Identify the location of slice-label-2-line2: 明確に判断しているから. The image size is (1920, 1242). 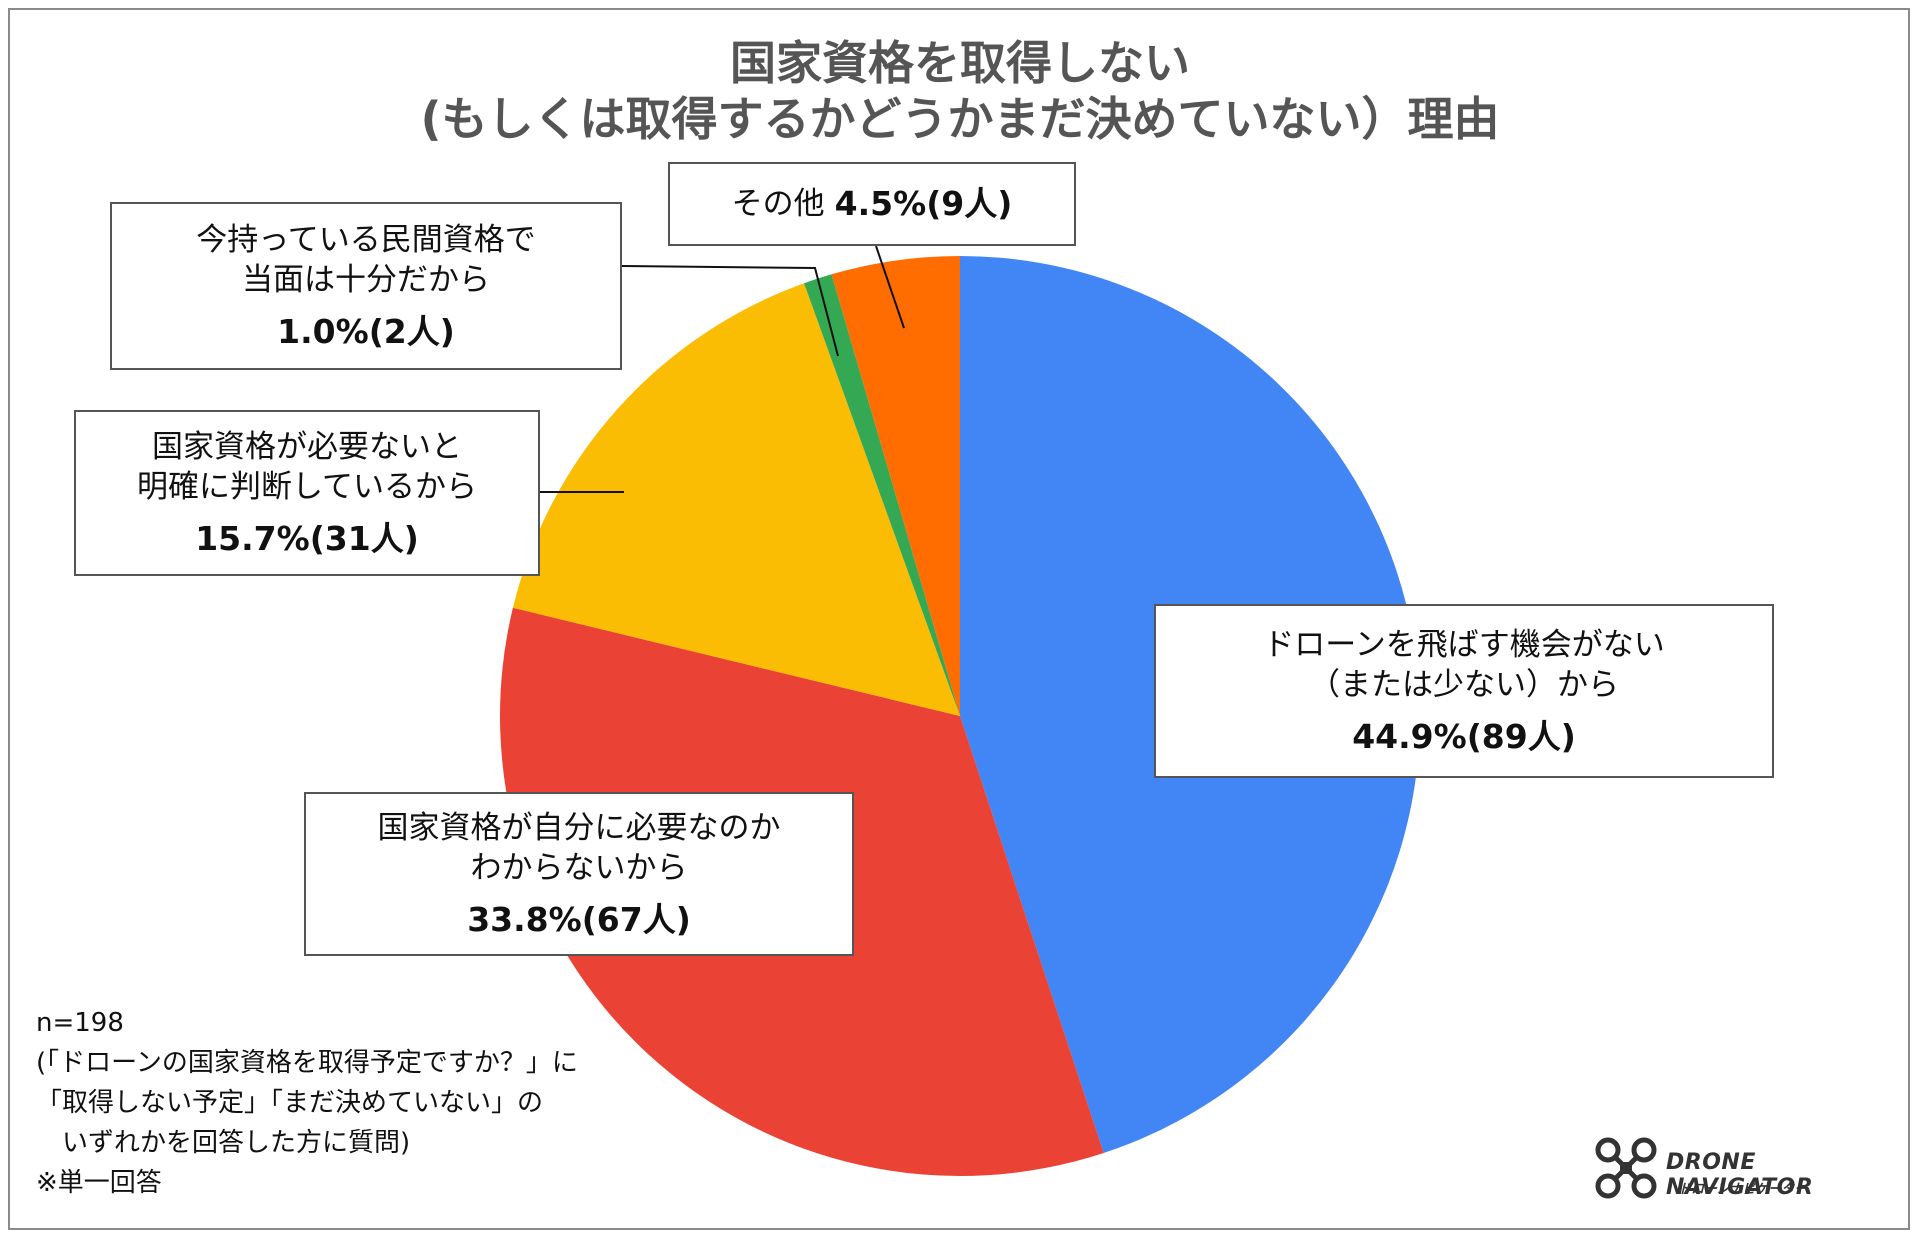
(307, 487).